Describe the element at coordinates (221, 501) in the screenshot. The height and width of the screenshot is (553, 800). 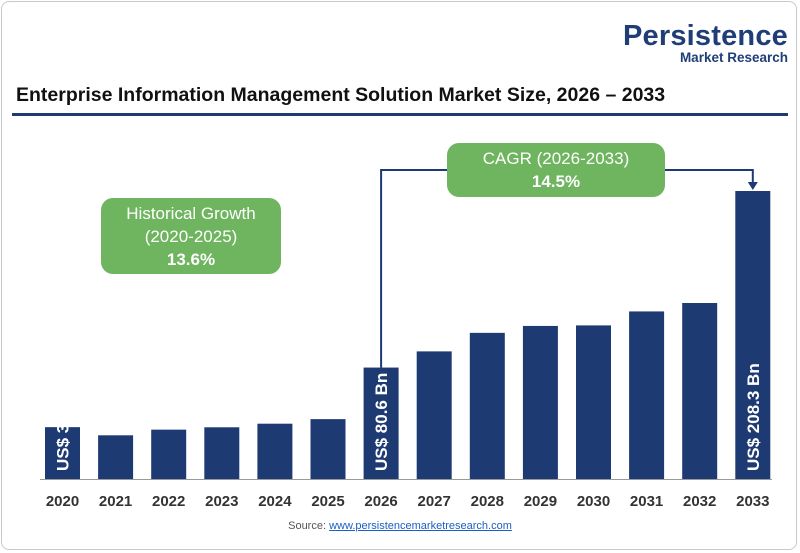
I see `x-tick-2023: 2023` at that location.